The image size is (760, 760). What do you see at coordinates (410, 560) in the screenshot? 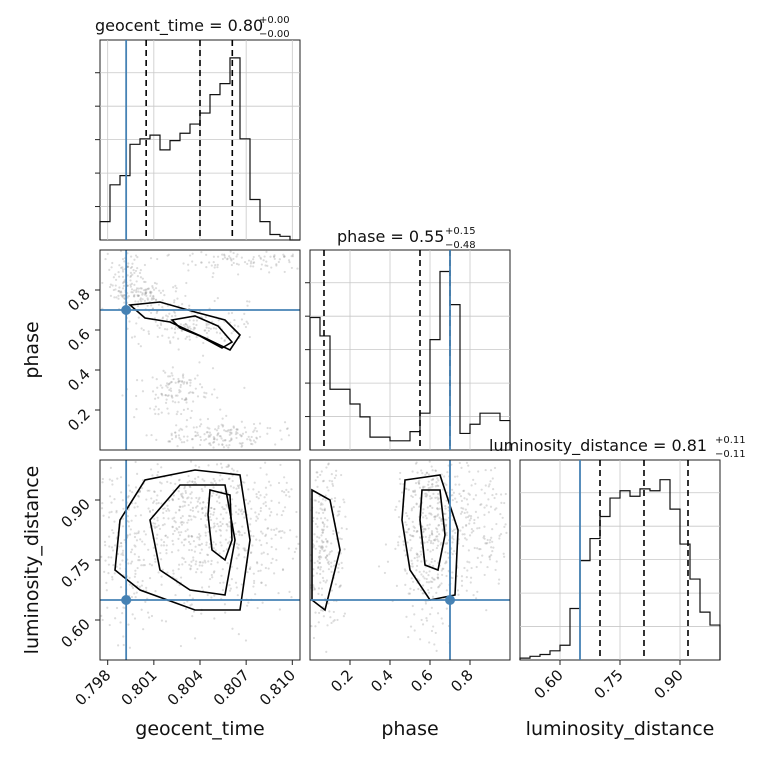
I see `panel-frame` at bounding box center [410, 560].